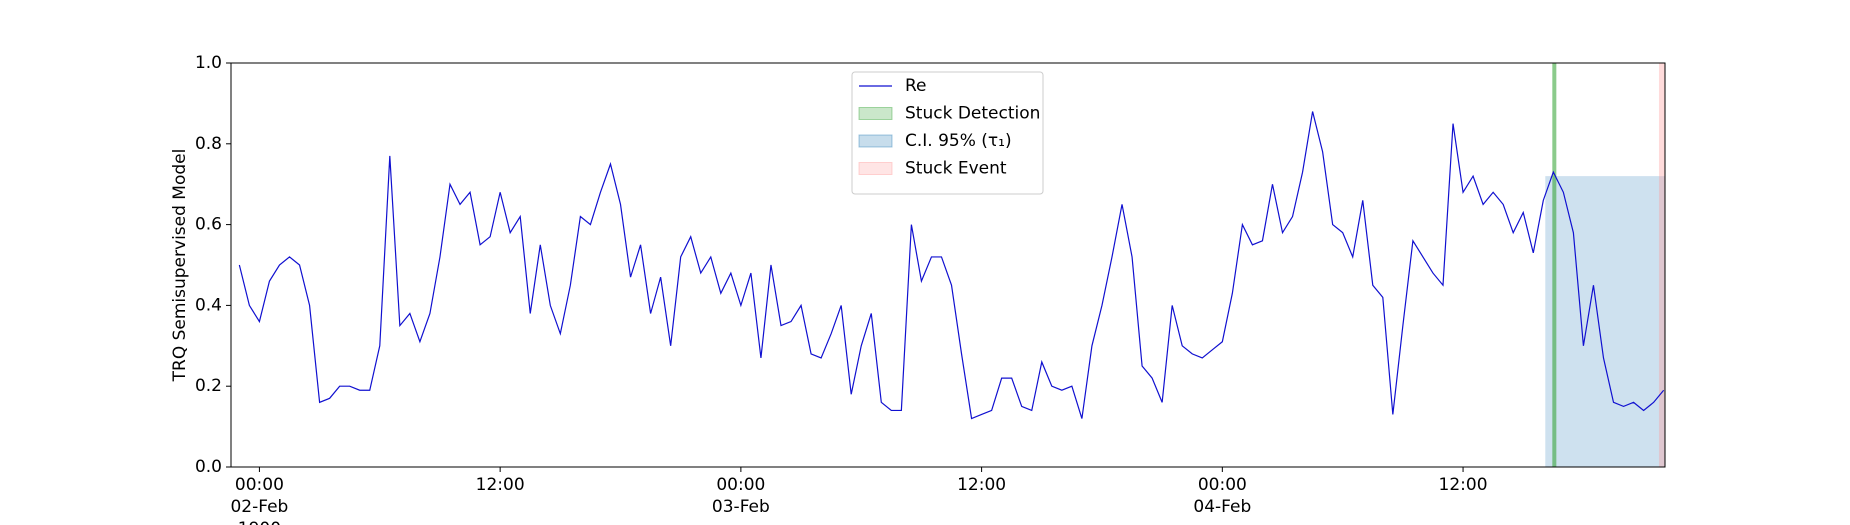 Image resolution: width=1850 pixels, height=525 pixels. What do you see at coordinates (741, 496) in the screenshot?
I see `x-tick-label: 00:00 03-Feb` at bounding box center [741, 496].